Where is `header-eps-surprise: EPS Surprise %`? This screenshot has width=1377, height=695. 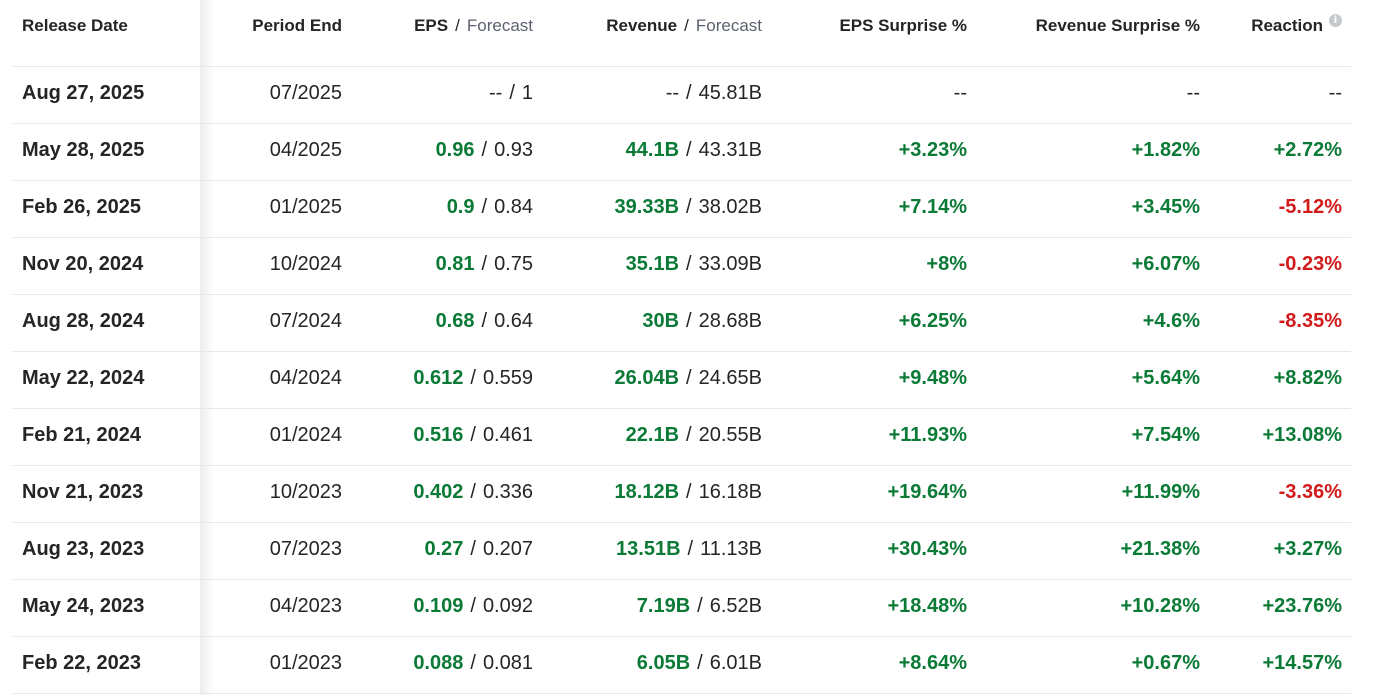
header-eps-surprise: EPS Surprise % is located at coordinates (903, 25).